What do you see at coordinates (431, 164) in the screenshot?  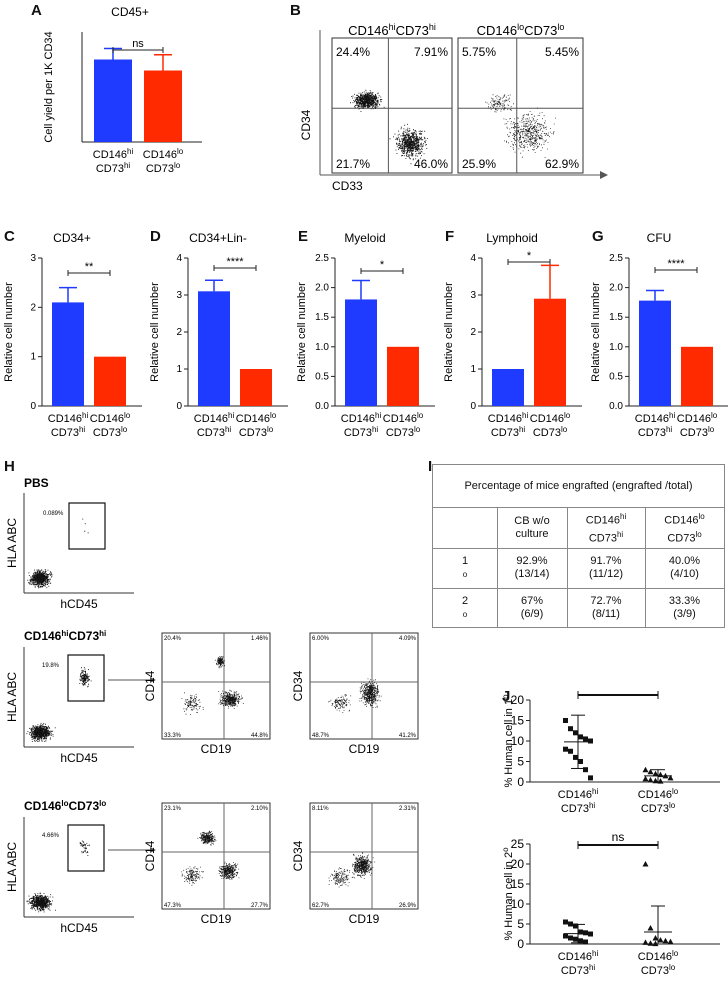 I see `quadrant-lr: 46.0%` at bounding box center [431, 164].